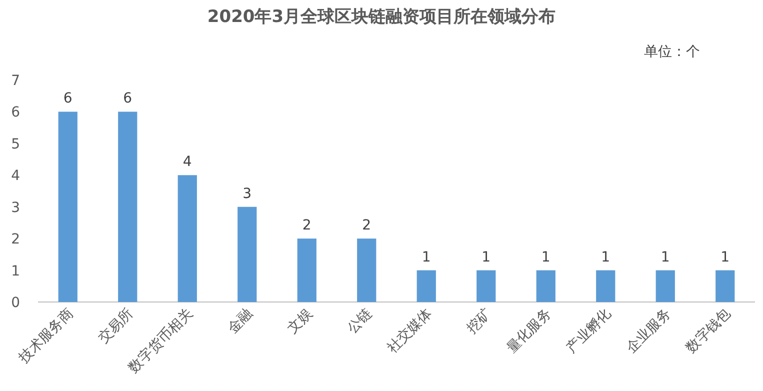  Describe the element at coordinates (410, 331) in the screenshot. I see `x-tick-label: 社交媒体` at that location.